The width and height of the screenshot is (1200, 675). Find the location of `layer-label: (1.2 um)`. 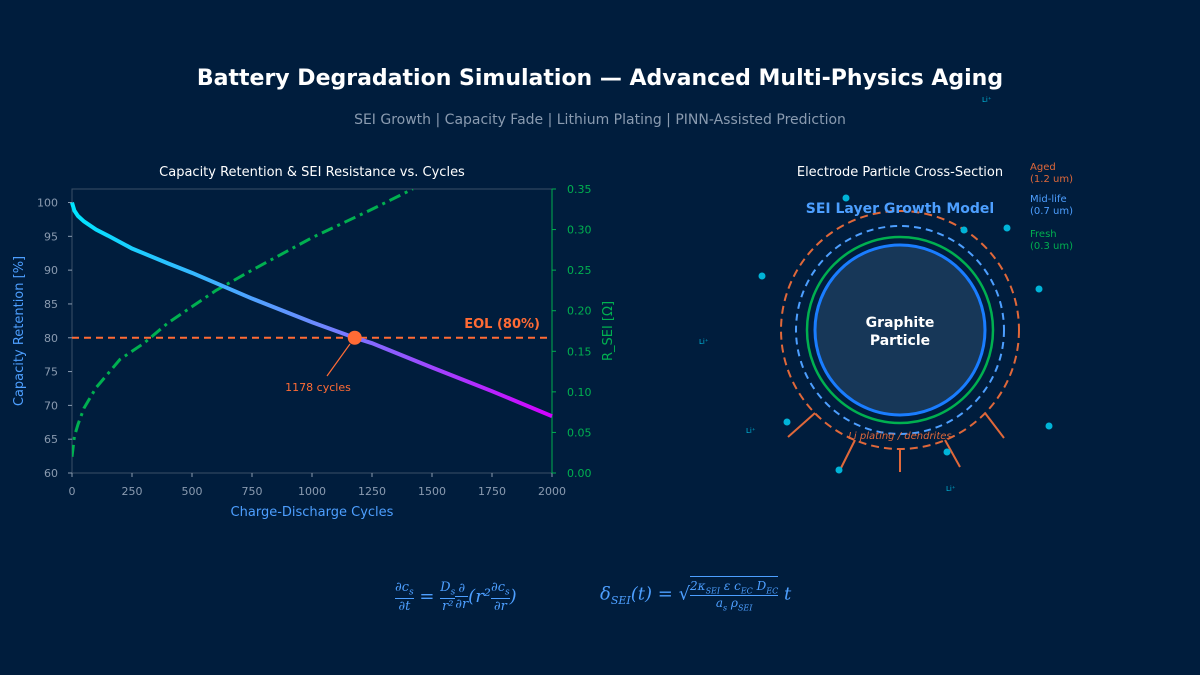

layer-label: (1.2 um) is located at coordinates (1051, 179).